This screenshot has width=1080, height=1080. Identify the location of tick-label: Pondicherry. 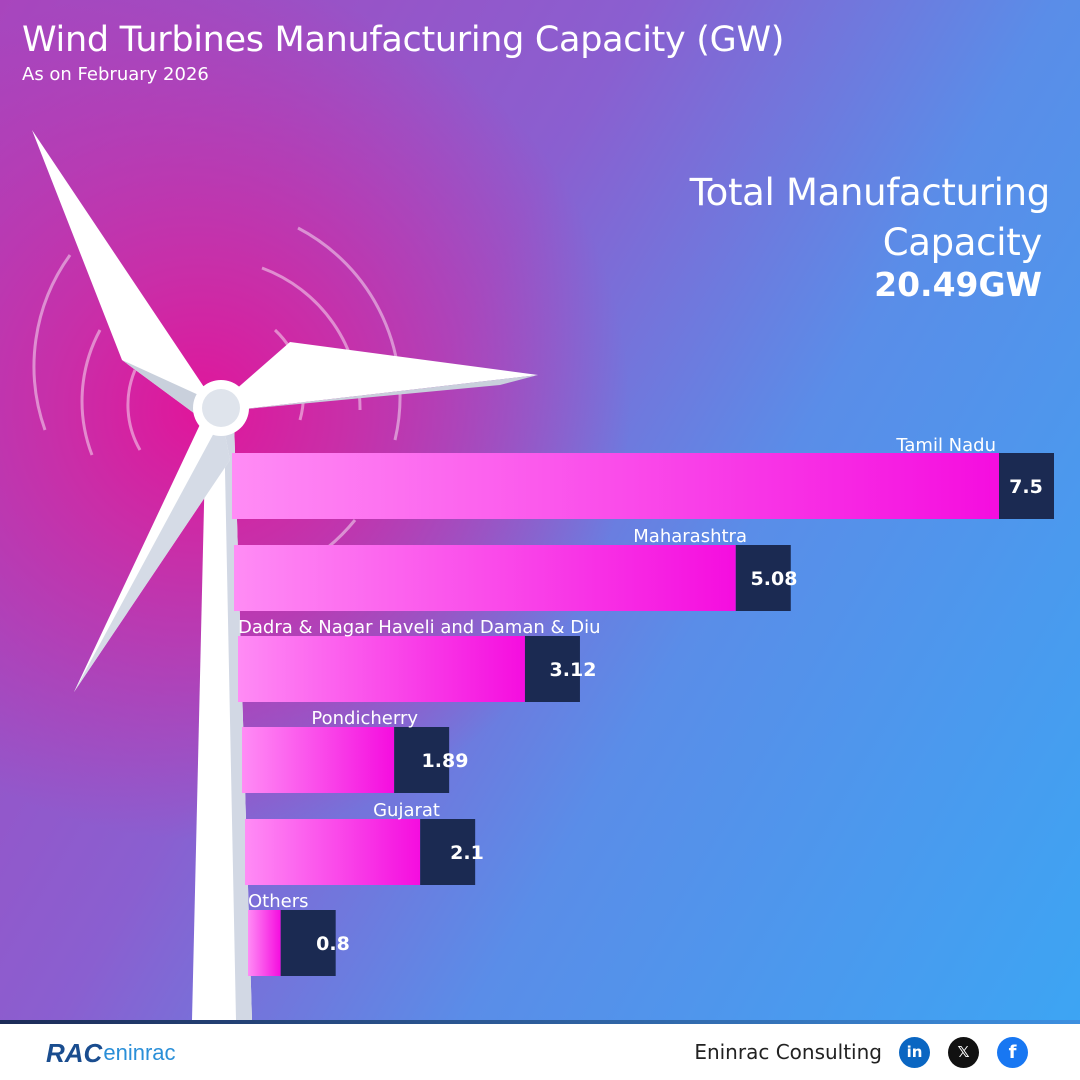
(364, 718).